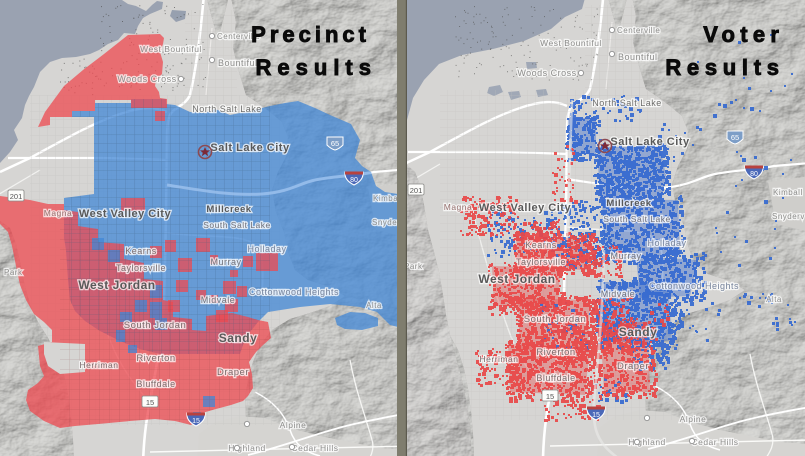 This screenshot has width=805, height=456. What do you see at coordinates (310, 34) in the screenshot?
I see `svg-text: Precinct` at bounding box center [310, 34].